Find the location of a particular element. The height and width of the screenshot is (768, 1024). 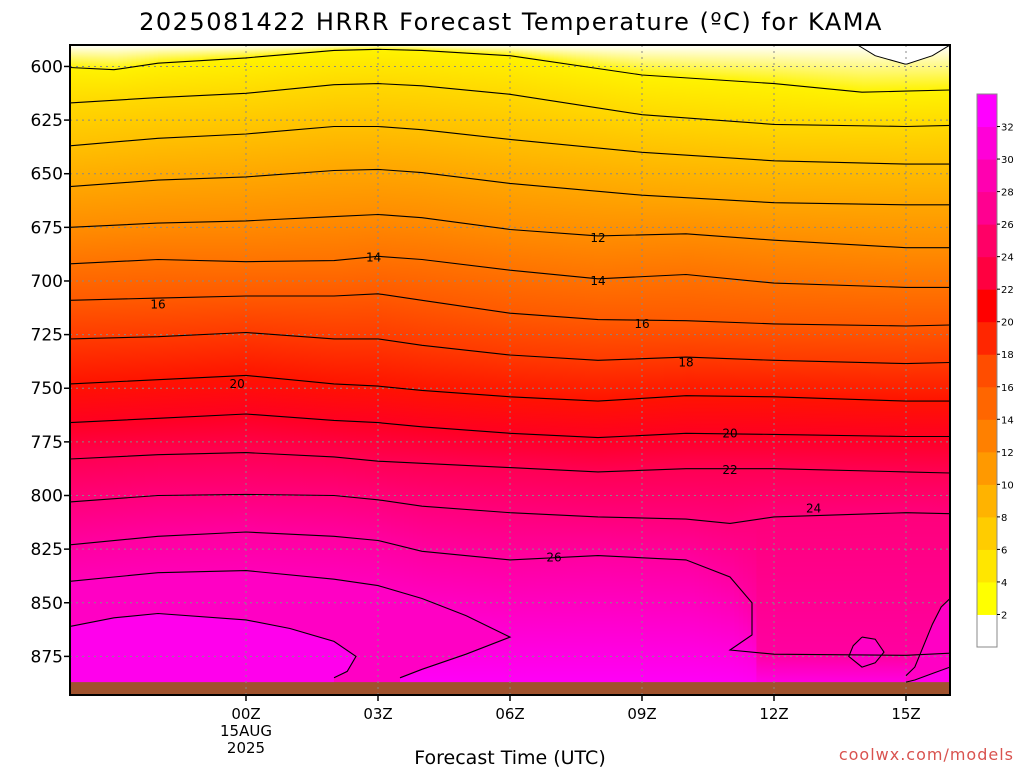

colorbar-label: 6 is located at coordinates (1004, 550).